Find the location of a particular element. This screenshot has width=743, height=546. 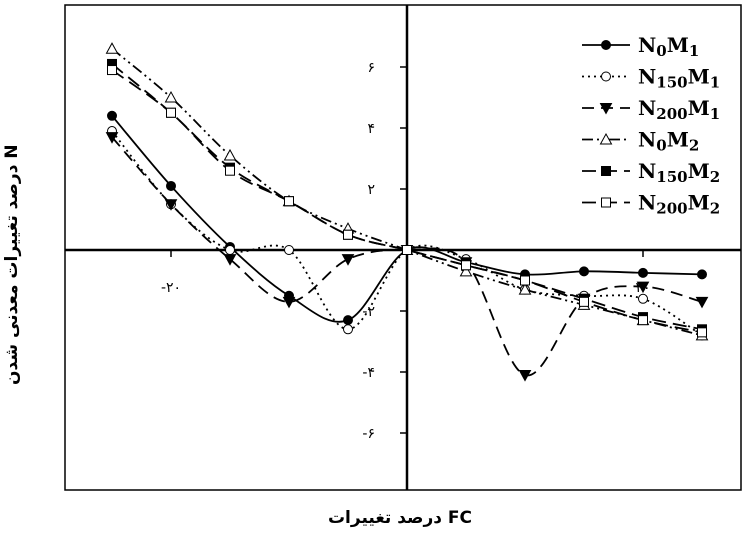

legend-label-n200m2: N200M2 is located at coordinates (679, 204).